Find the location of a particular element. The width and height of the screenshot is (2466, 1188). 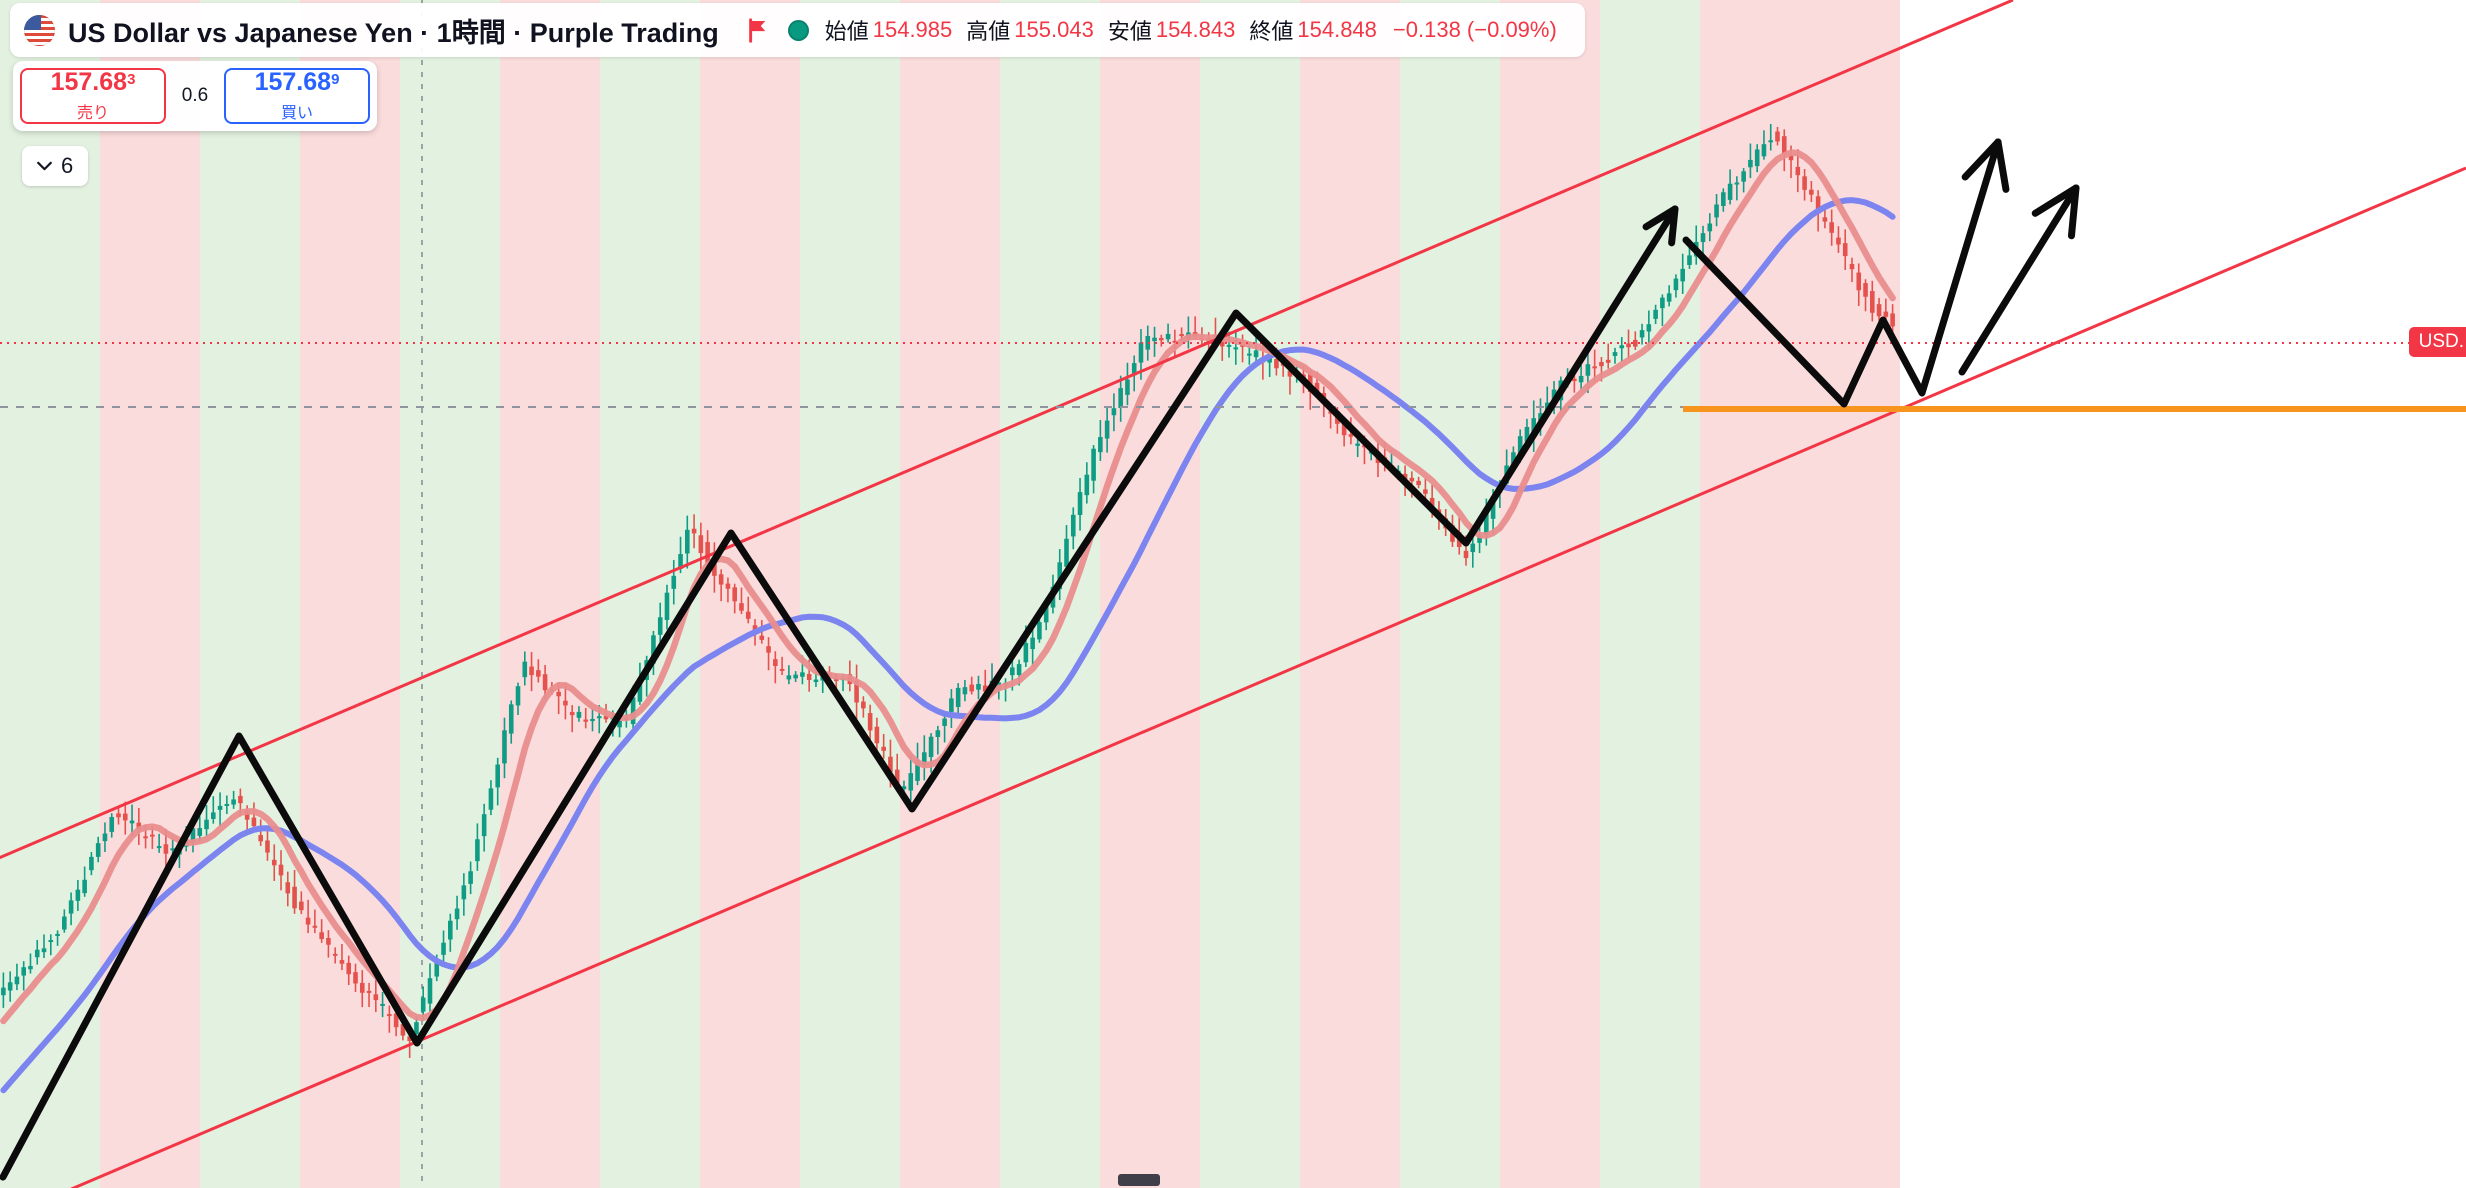

sell-label: 売り is located at coordinates (92, 113).